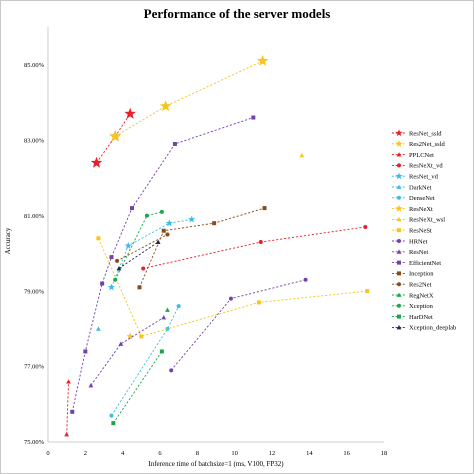  What do you see at coordinates (399, 165) in the screenshot?
I see `legend-marker-resnext-vd` at bounding box center [399, 165].